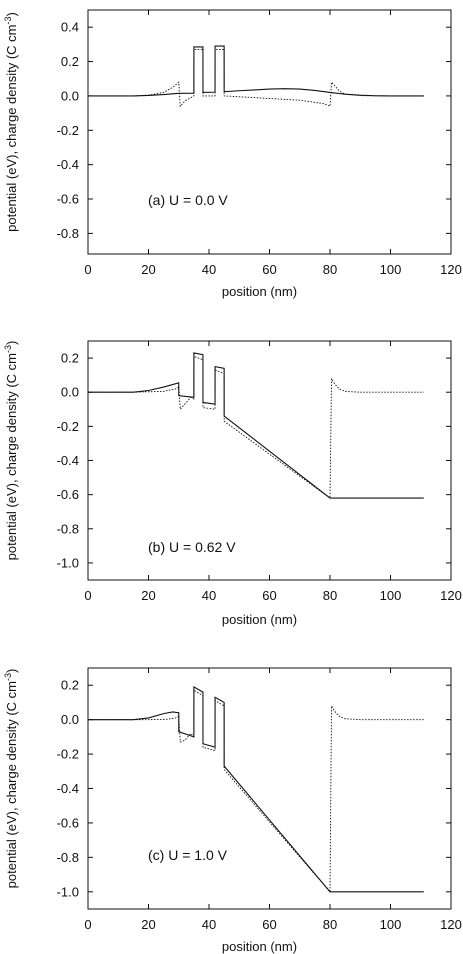 The image size is (463, 954). Describe the element at coordinates (192, 547) in the screenshot. I see `panel-annotation: (b) U = 0.62 V` at that location.